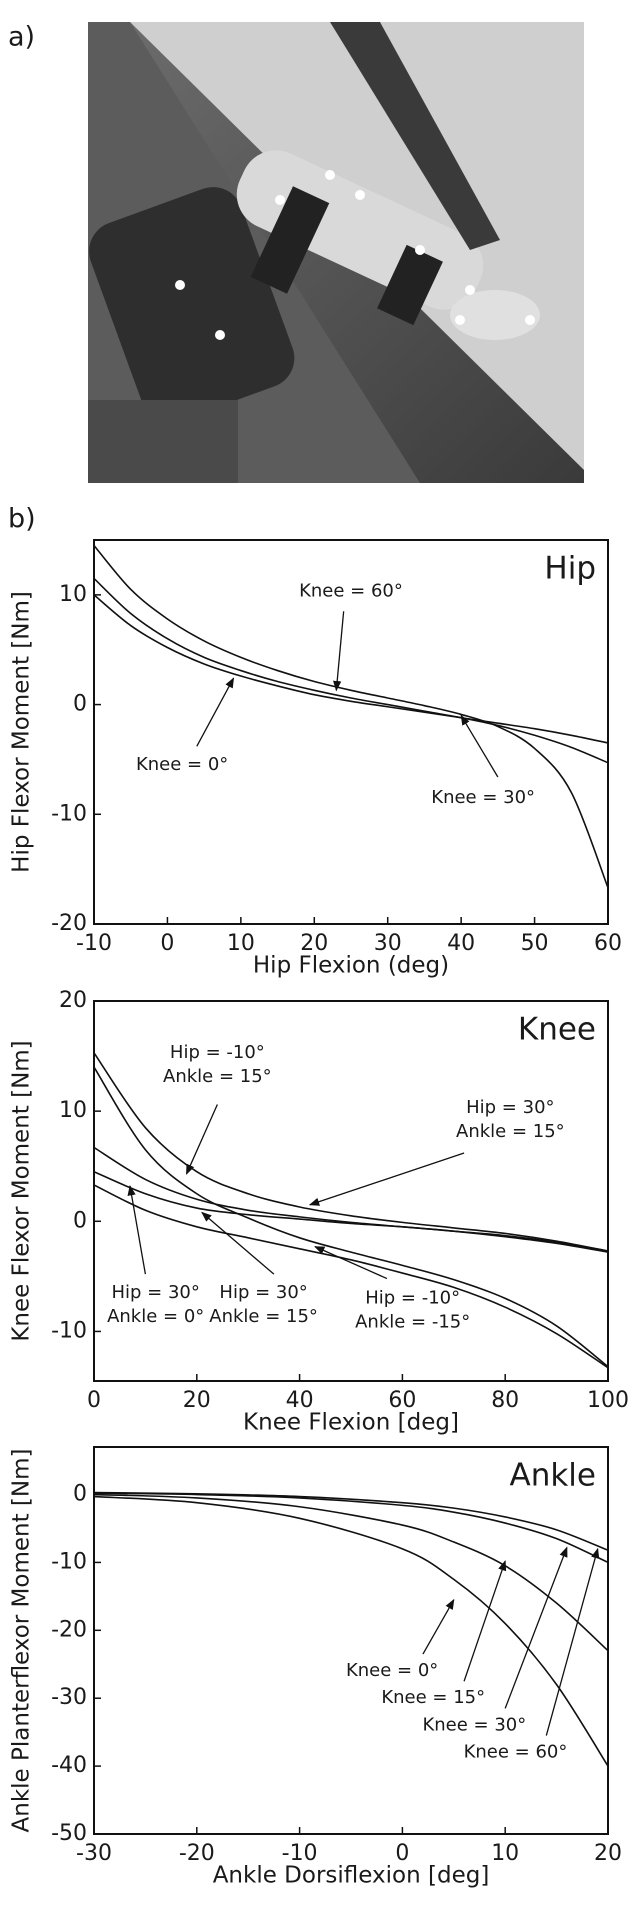  Describe the element at coordinates (505, 1400) in the screenshot. I see `x-tick-label: 80` at that location.